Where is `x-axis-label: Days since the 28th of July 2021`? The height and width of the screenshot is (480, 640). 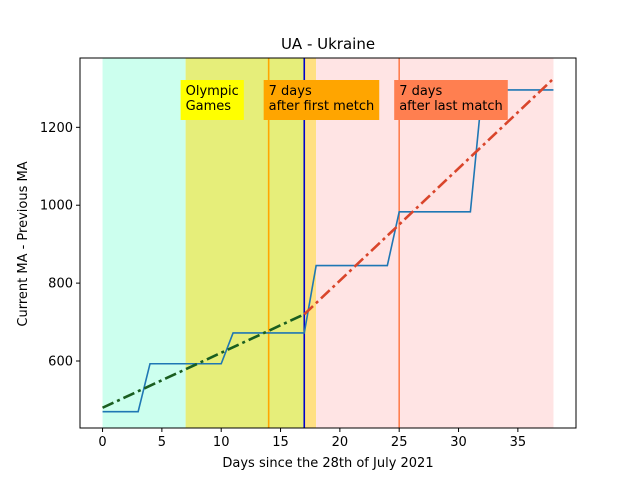 x-axis-label: Days since the 28th of July 2021 is located at coordinates (327, 463).